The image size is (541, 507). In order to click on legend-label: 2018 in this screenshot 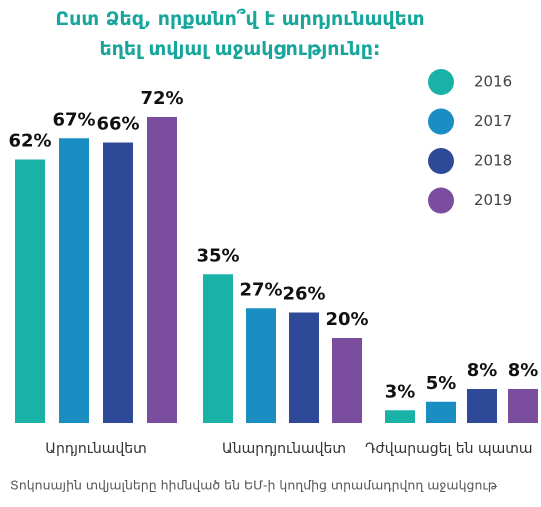, I will do `click(493, 161)`.